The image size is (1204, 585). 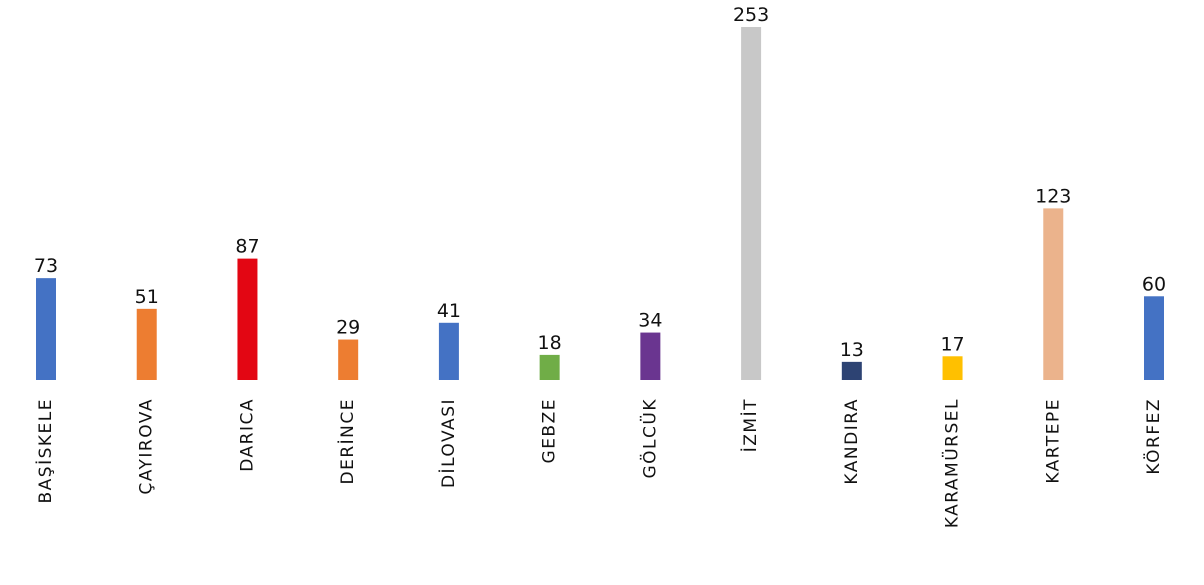 I want to click on value-label: 17, so click(x=952, y=344).